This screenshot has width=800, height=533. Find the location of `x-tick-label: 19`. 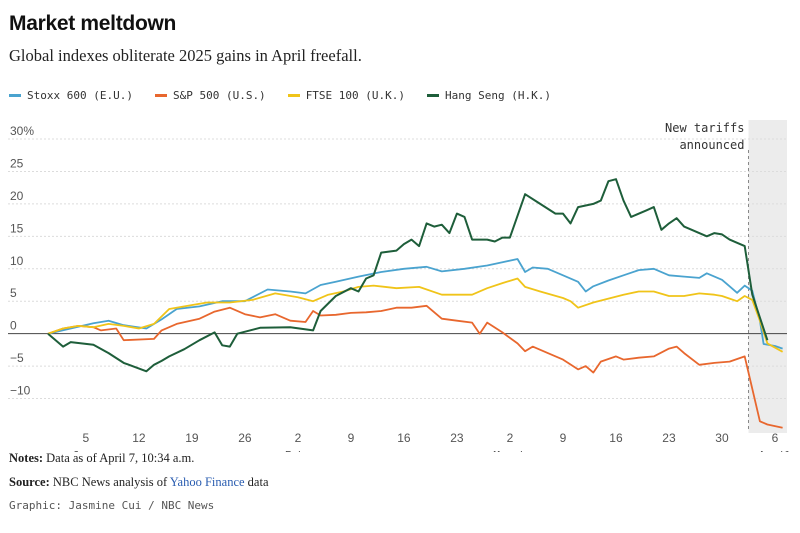

x-tick-label: 19 is located at coordinates (192, 438).